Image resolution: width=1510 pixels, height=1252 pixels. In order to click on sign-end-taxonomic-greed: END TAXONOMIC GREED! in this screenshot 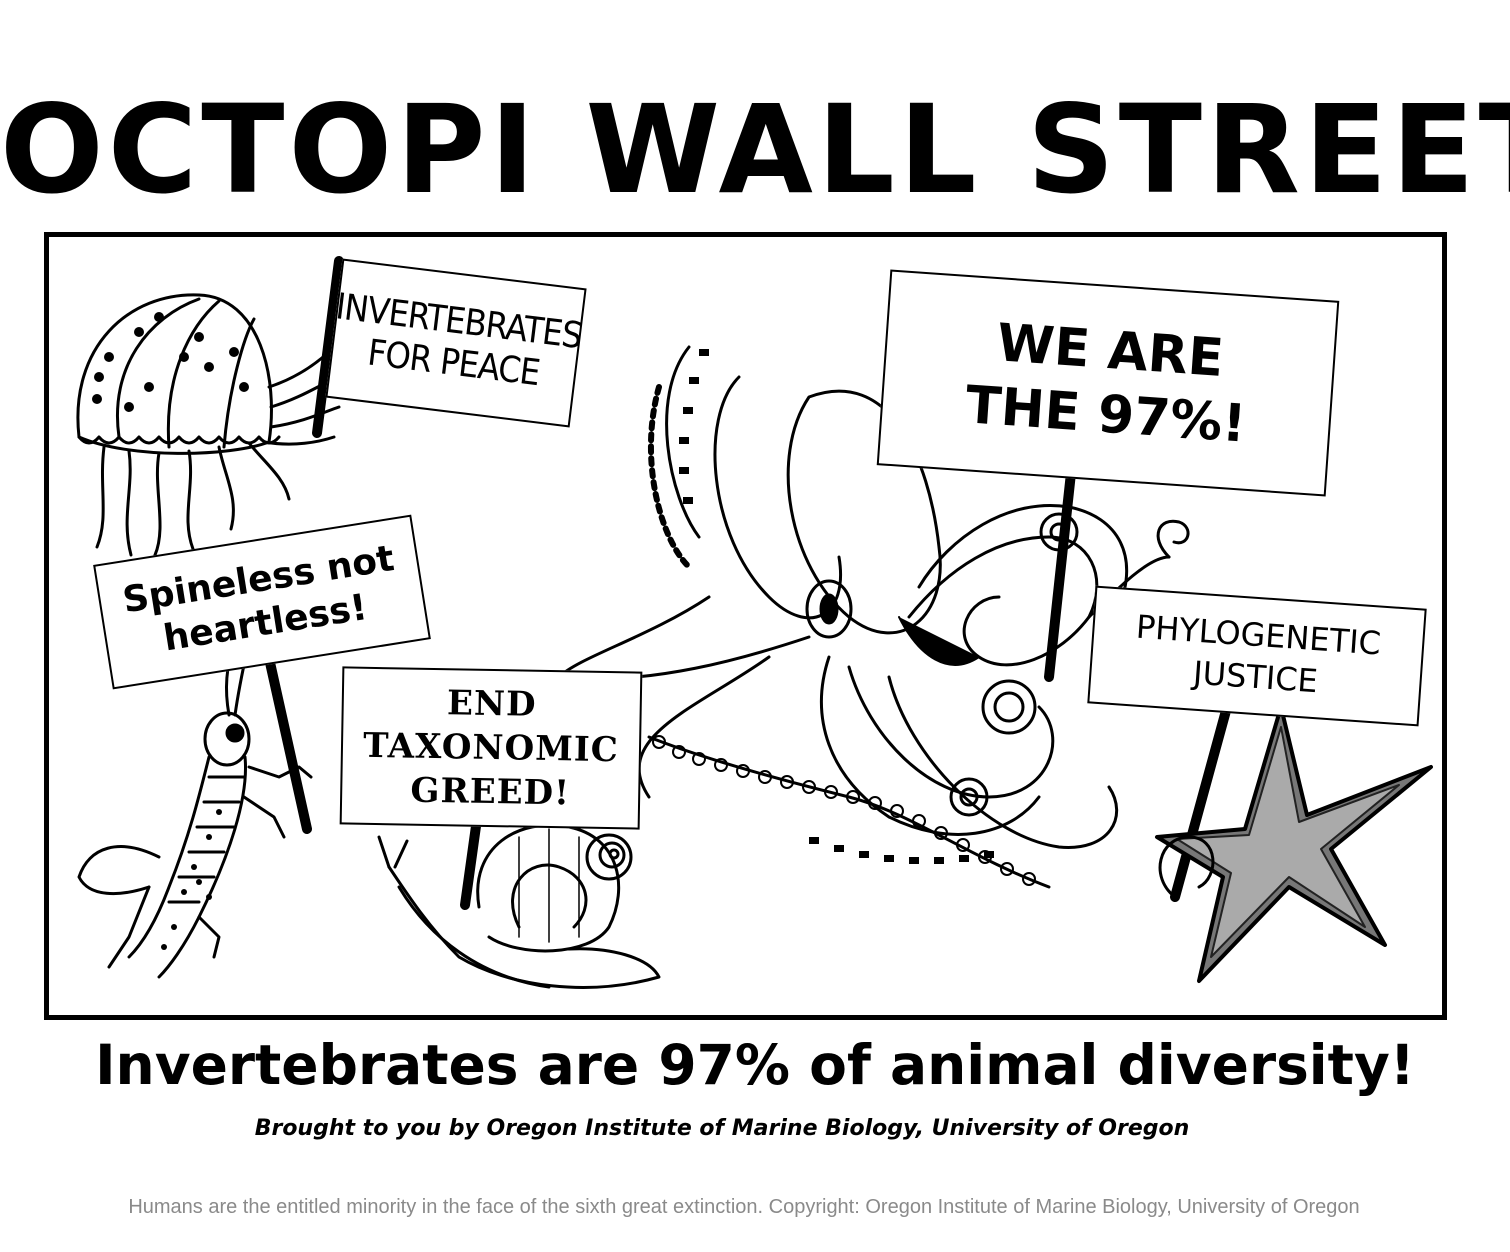, I will do `click(491, 748)`.